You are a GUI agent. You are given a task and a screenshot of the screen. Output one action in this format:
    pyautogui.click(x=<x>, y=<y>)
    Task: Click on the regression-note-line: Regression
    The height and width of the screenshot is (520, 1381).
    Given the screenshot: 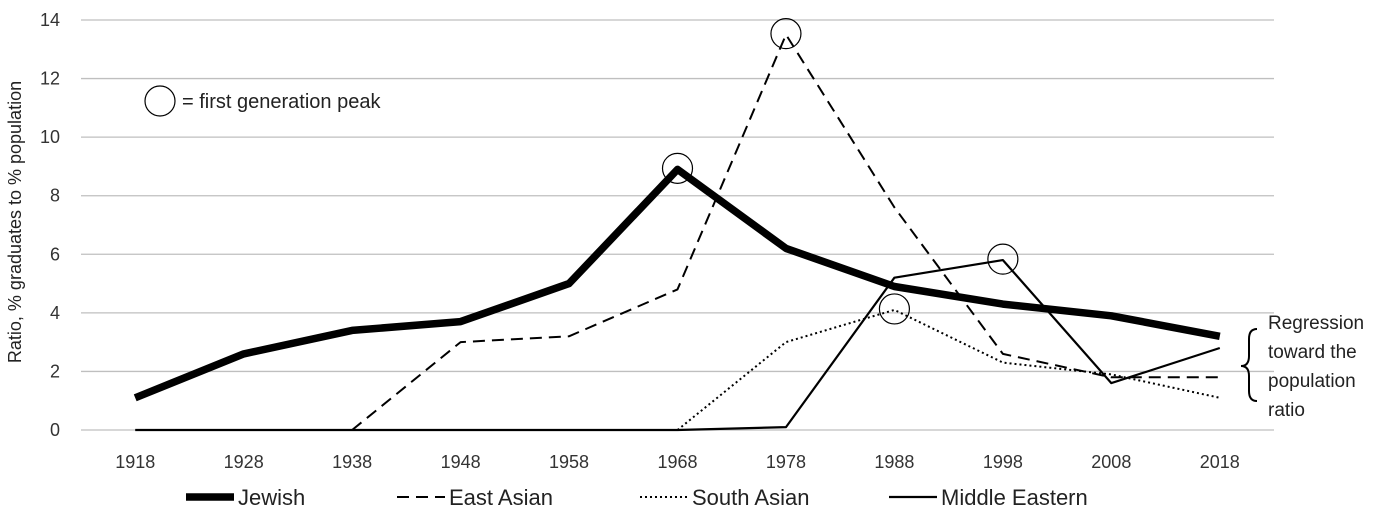 What is the action you would take?
    pyautogui.click(x=1316, y=323)
    